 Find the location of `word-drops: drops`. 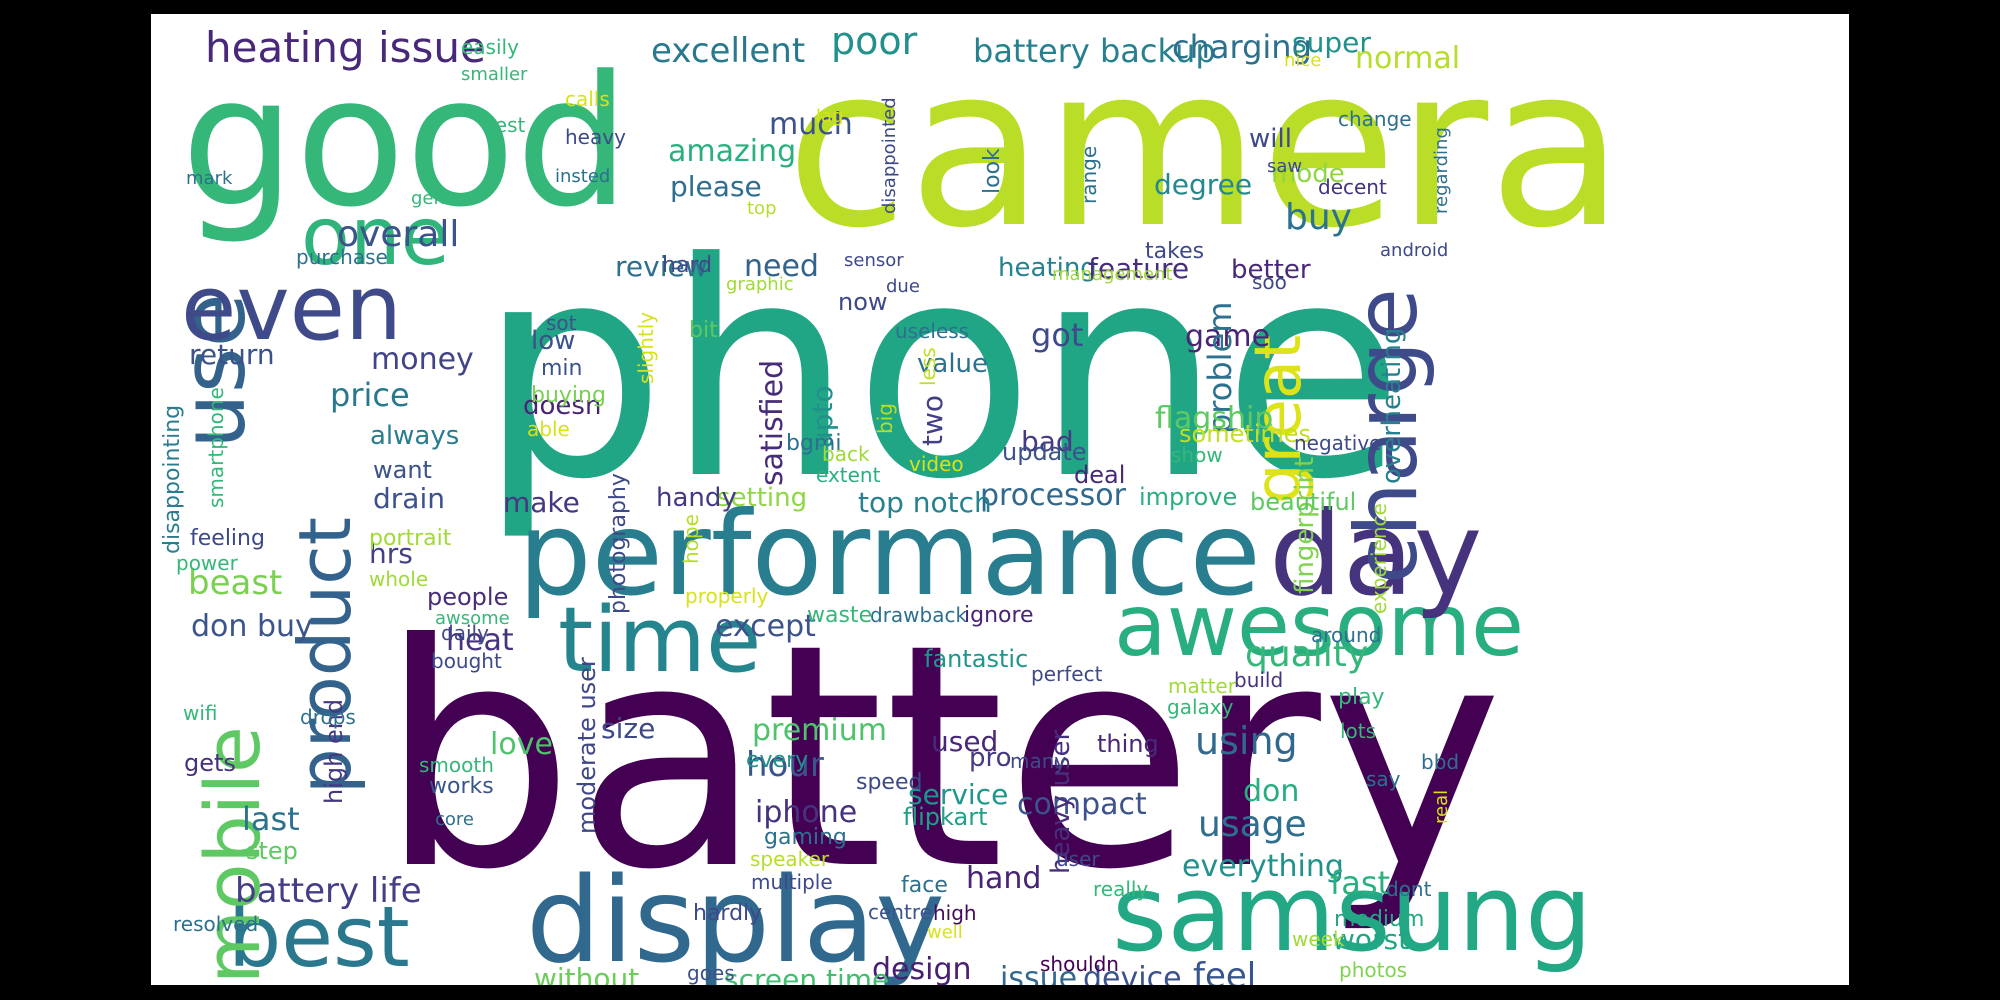

word-drops: drops is located at coordinates (328, 717).